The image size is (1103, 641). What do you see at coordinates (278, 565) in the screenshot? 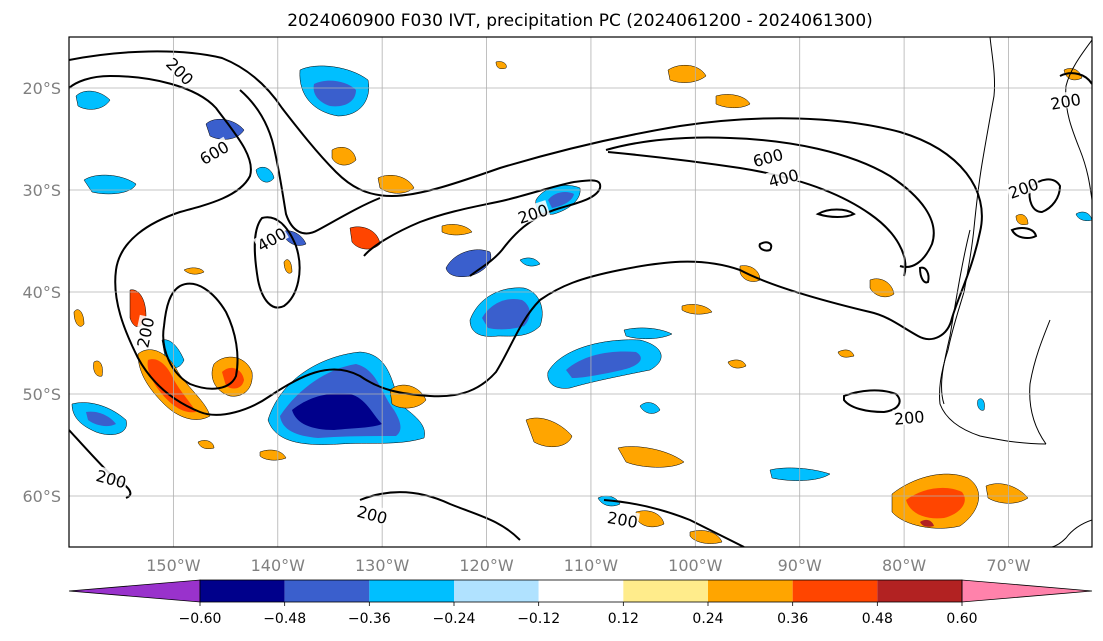
I see `lon-label: 140°W` at bounding box center [278, 565].